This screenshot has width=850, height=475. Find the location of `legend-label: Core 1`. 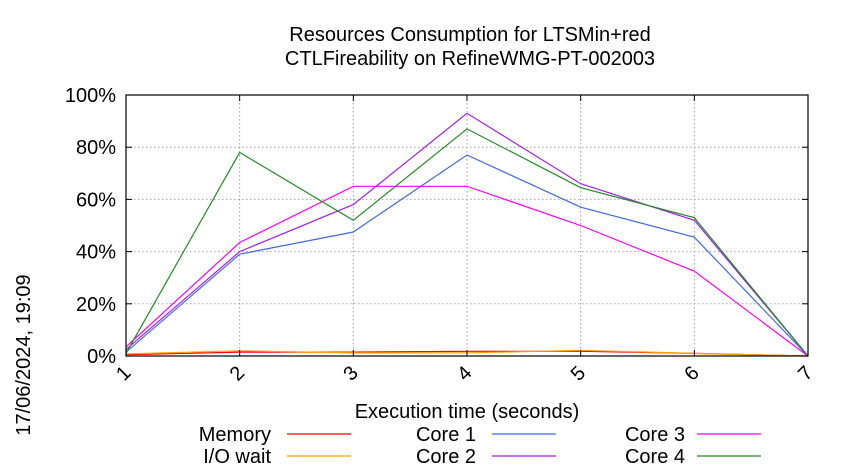

legend-label: Core 1 is located at coordinates (446, 435).